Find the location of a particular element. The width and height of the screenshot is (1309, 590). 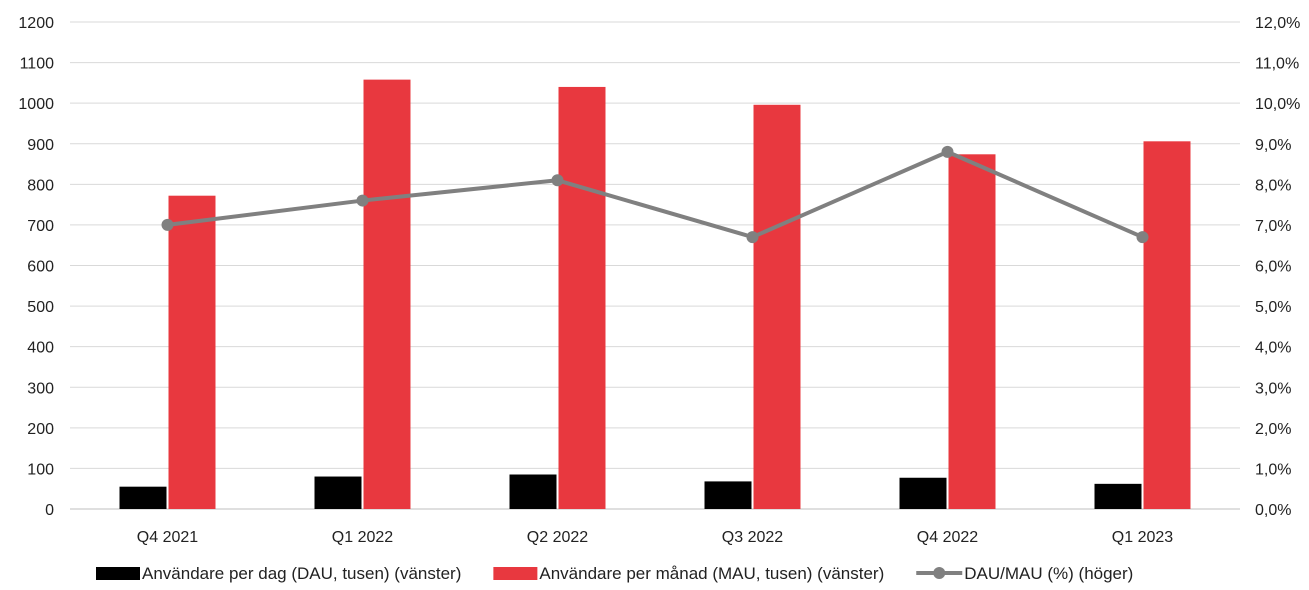

left-tick-label: 0 is located at coordinates (49, 510).